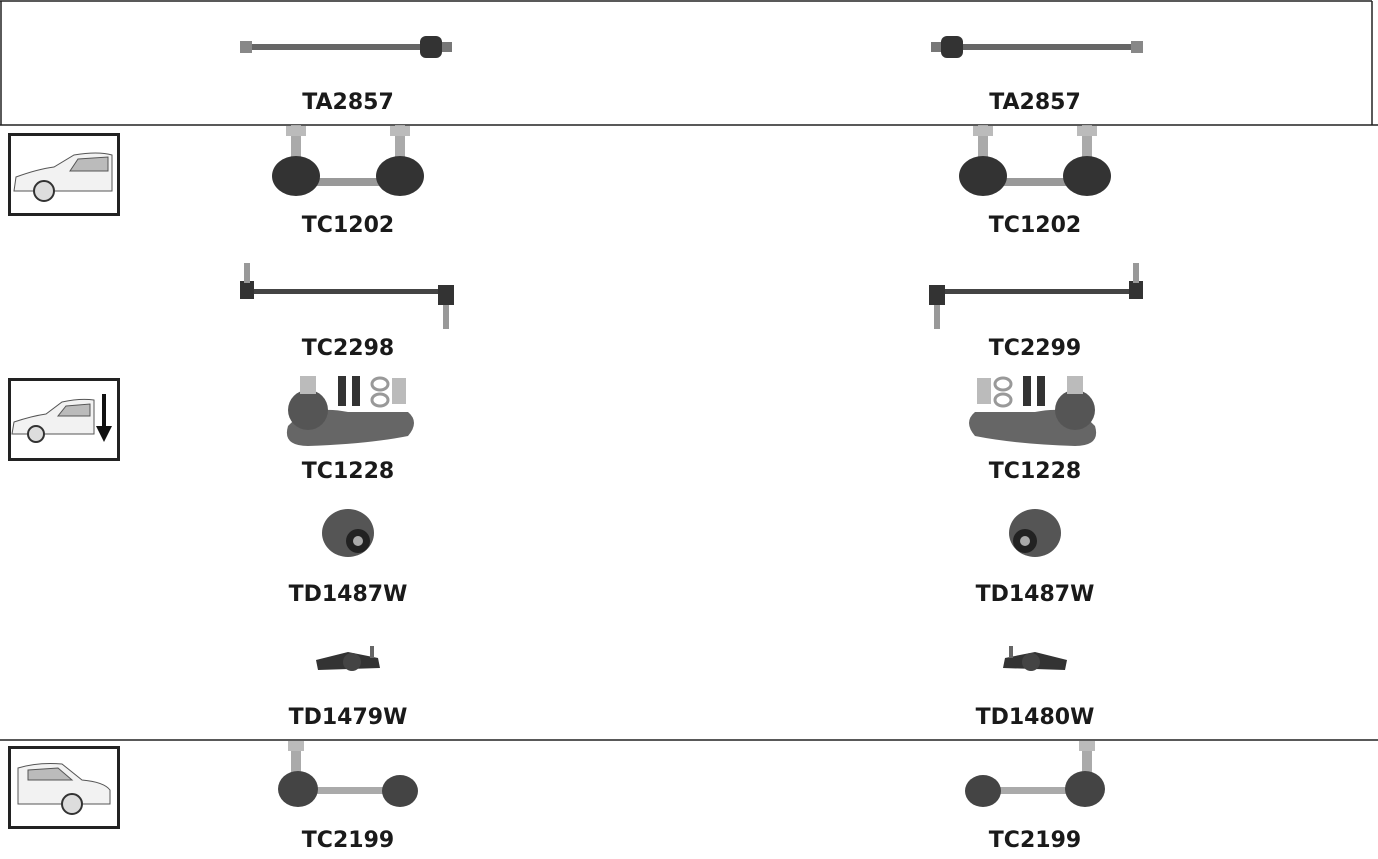 The width and height of the screenshot is (1378, 859). I want to click on part-number: TD1480W, so click(1035, 717).